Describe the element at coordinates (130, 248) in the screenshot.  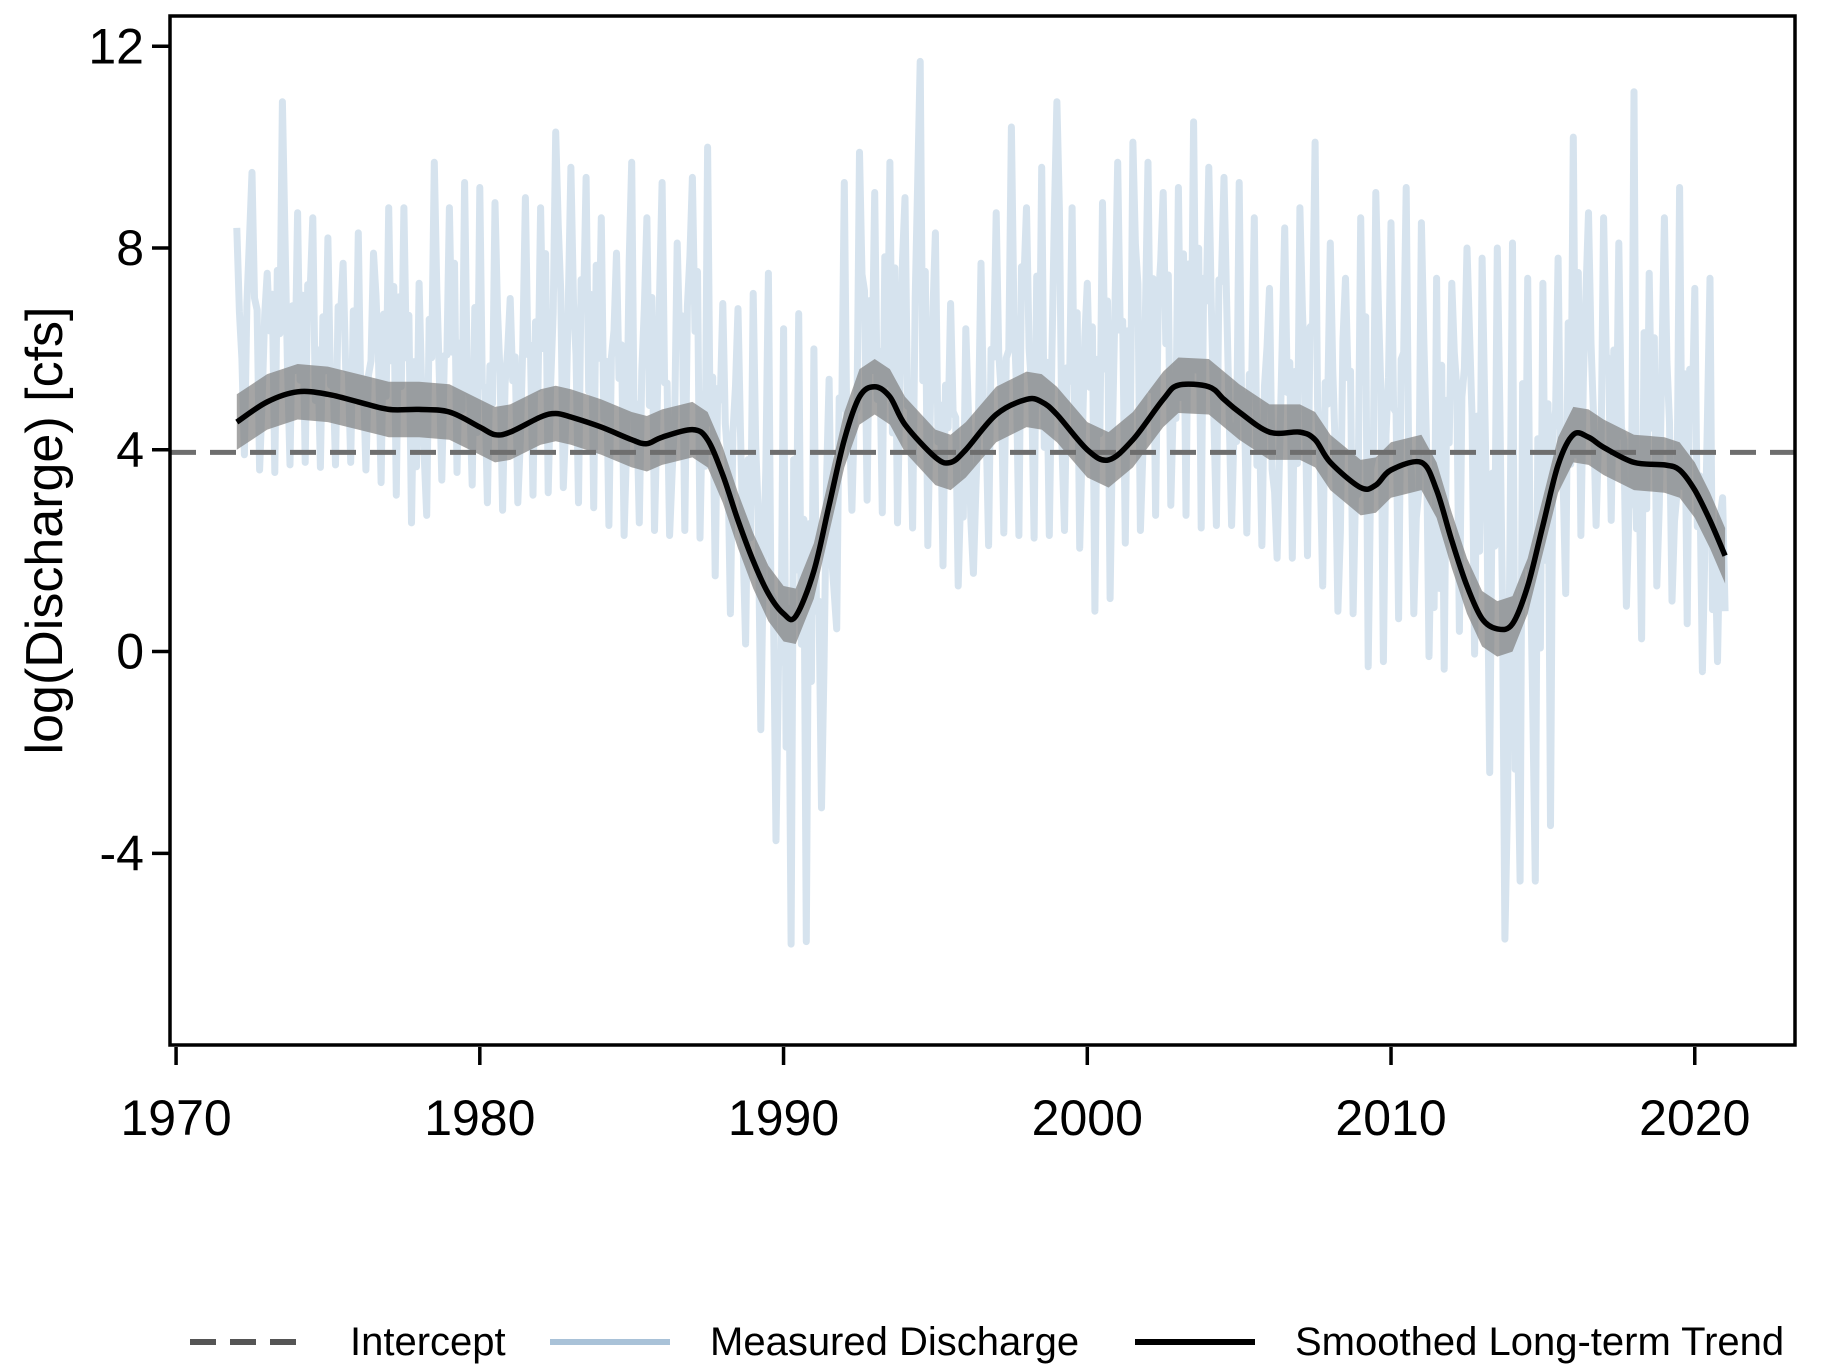
I see `y-tick-label: 8` at that location.